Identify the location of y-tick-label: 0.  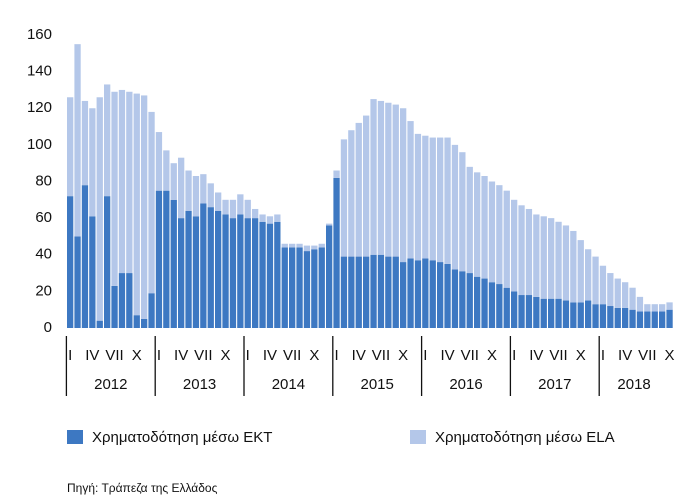
(48, 327).